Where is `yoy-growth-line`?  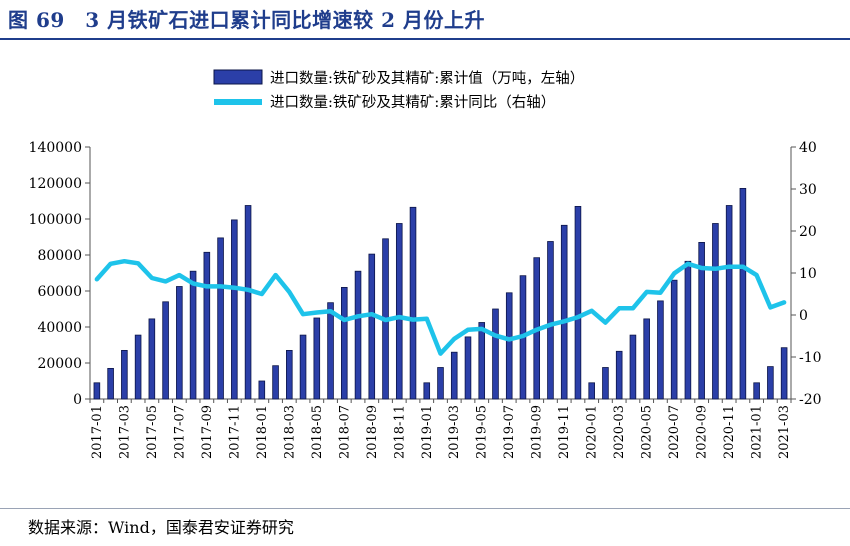
yoy-growth-line is located at coordinates (440, 307).